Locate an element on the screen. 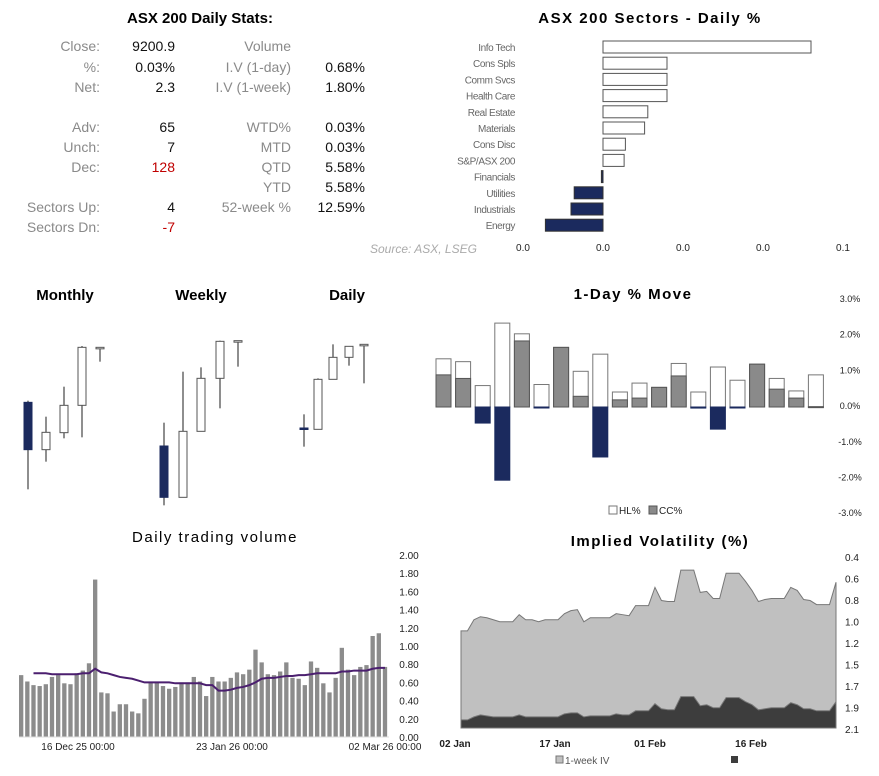  legend-label-hl: HL% is located at coordinates (630, 511).